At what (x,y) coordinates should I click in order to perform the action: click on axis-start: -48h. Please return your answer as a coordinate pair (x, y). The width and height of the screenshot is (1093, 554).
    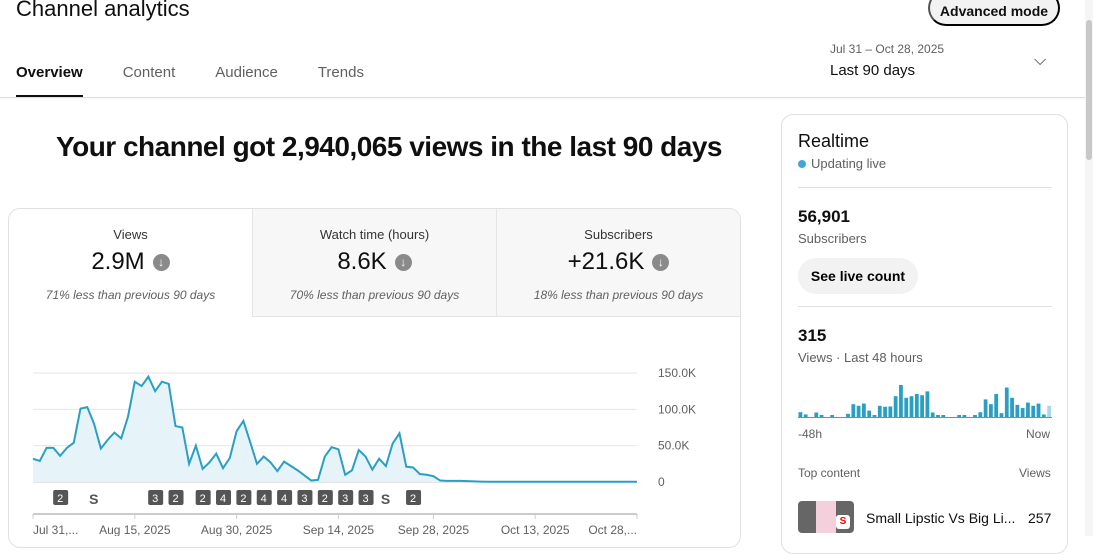
    Looking at the image, I should click on (810, 434).